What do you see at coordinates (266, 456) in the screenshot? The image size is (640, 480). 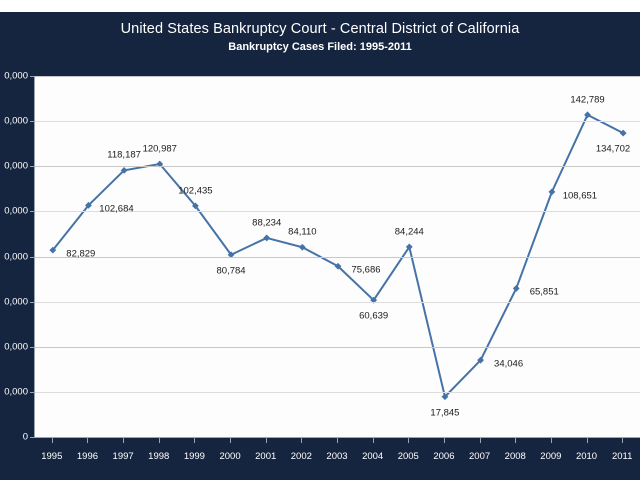 I see `x-tick-label: 2001` at bounding box center [266, 456].